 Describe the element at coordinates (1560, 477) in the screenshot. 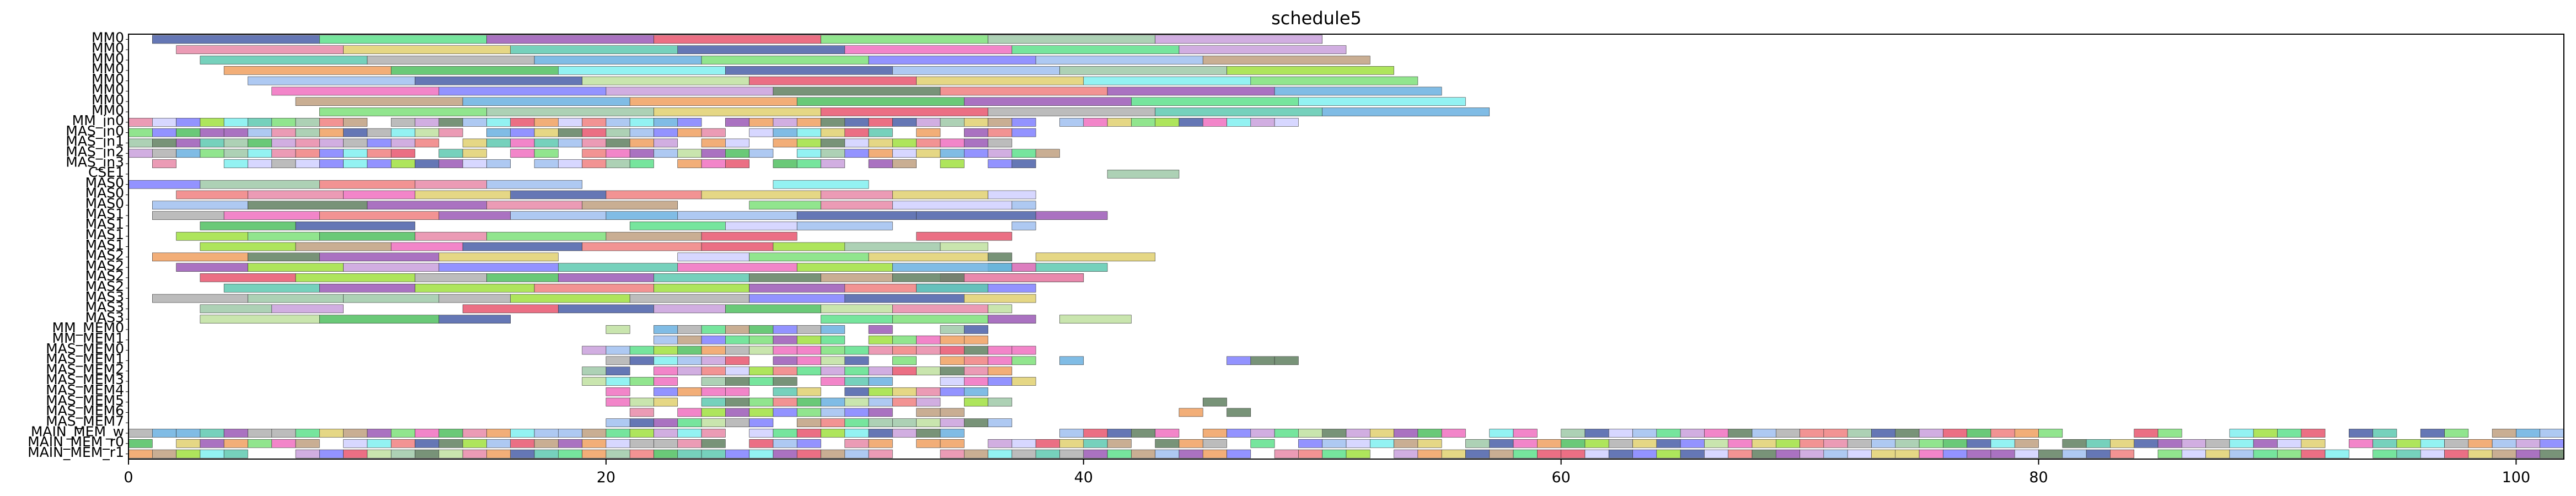

I see `x-tick-label: 60` at that location.